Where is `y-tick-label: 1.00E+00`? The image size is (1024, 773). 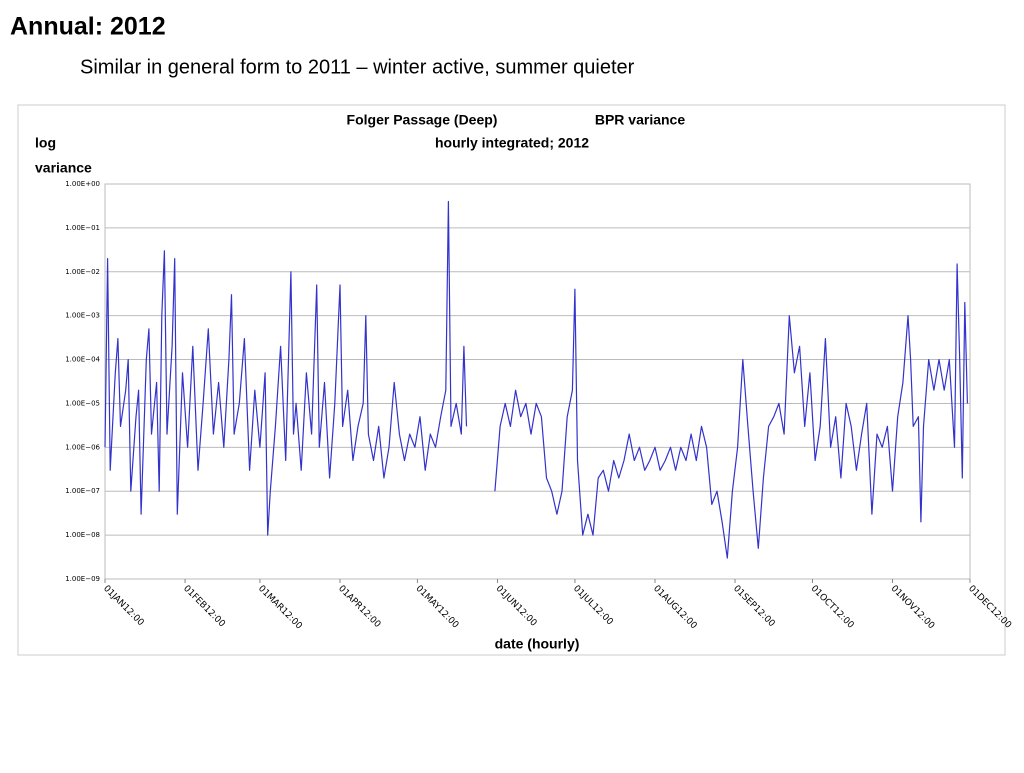 y-tick-label: 1.00E+00 is located at coordinates (82, 184).